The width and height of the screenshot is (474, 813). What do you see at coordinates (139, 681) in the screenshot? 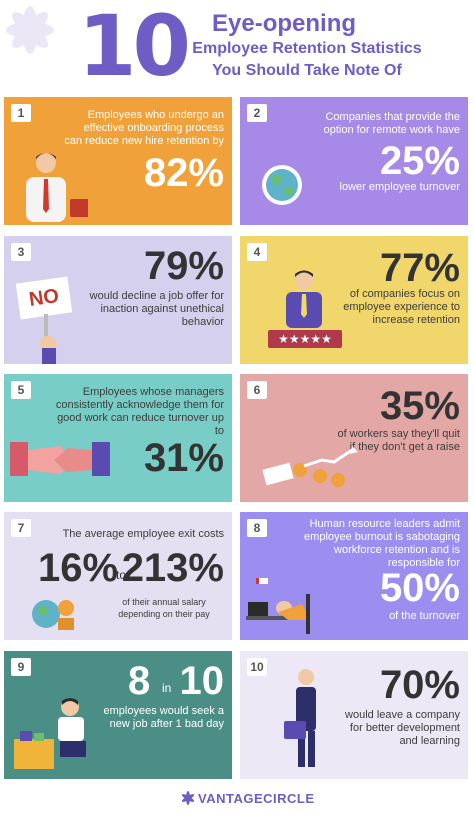
I see `card-stat-a: 8` at bounding box center [139, 681].